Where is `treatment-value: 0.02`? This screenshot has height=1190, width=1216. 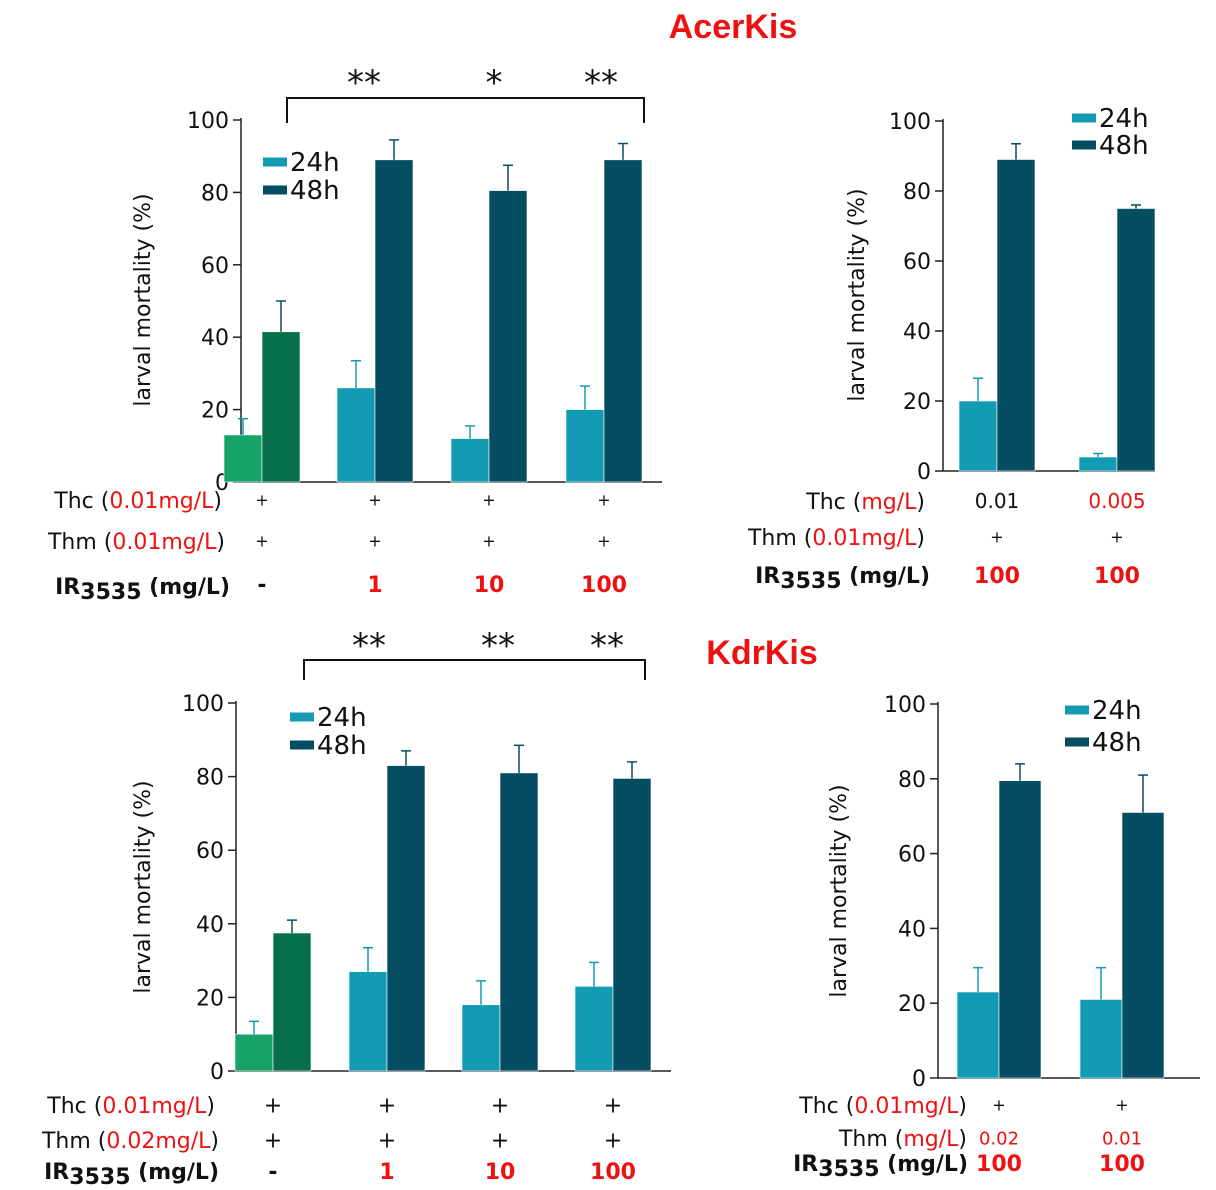
treatment-value: 0.02 is located at coordinates (999, 1138).